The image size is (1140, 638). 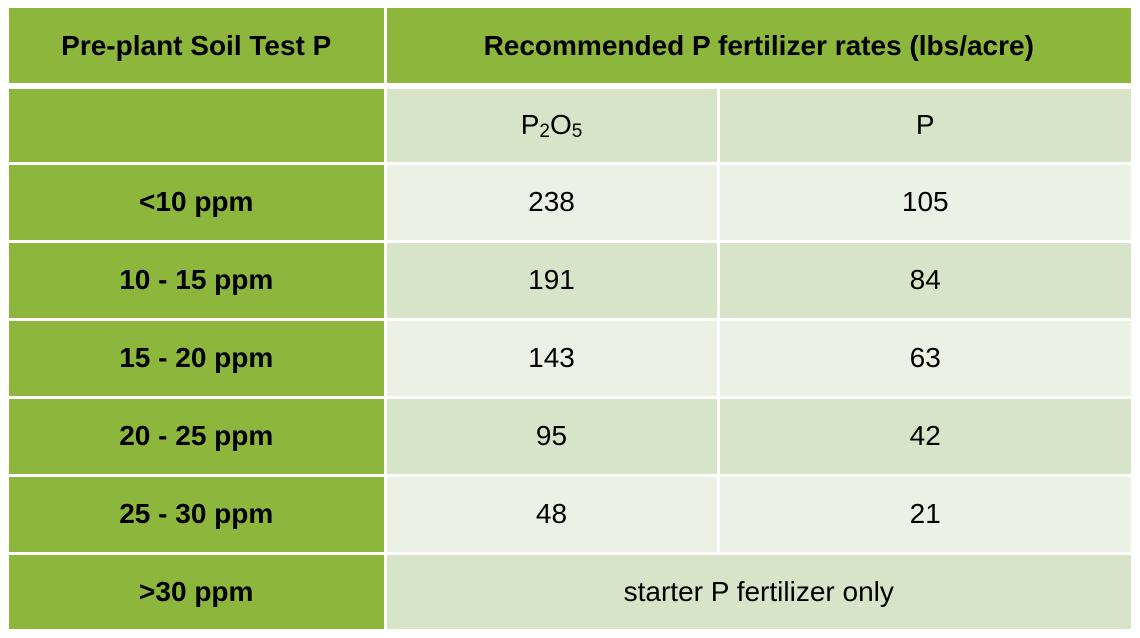 What do you see at coordinates (924, 437) in the screenshot?
I see `row-p-value: 42` at bounding box center [924, 437].